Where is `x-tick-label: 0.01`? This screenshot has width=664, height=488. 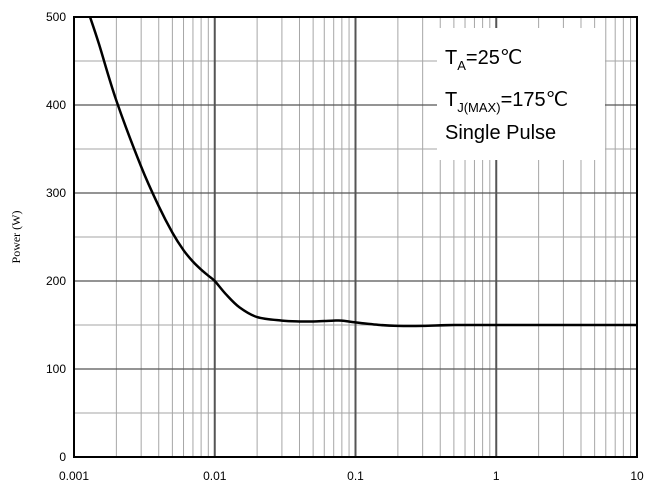 x-tick-label: 0.01 is located at coordinates (215, 476).